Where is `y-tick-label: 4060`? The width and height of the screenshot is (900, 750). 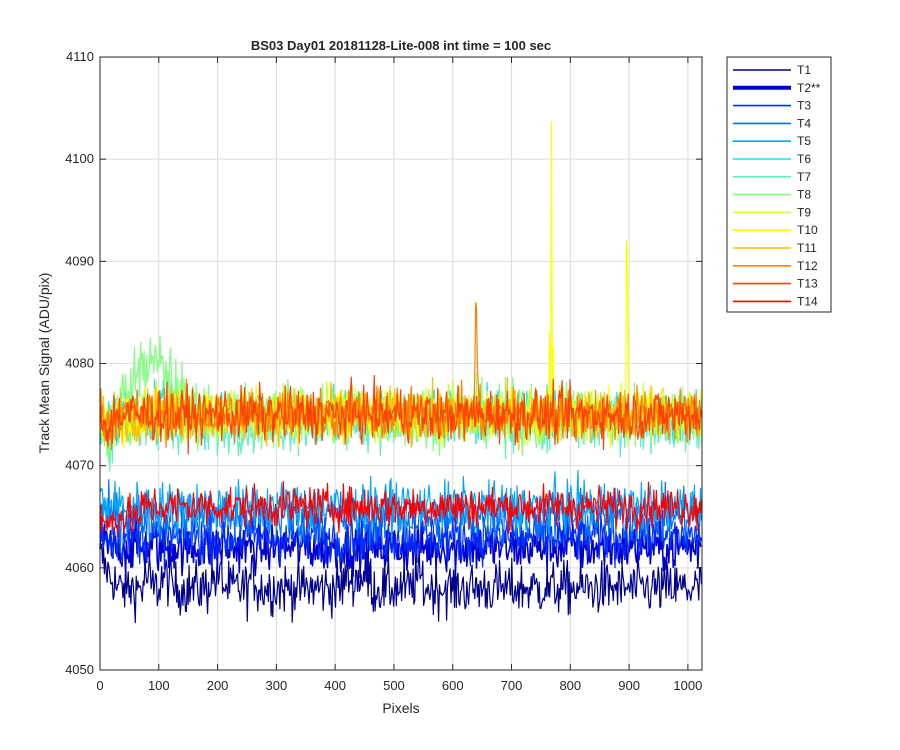
y-tick-label: 4060 is located at coordinates (79, 567).